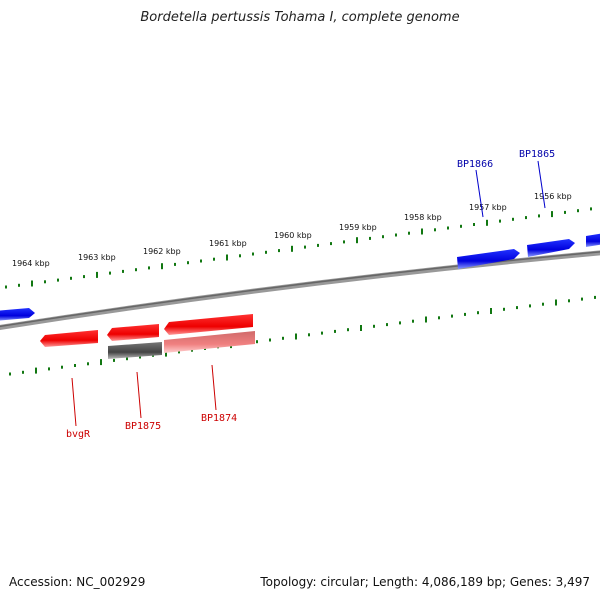 The image size is (600, 600). I want to click on scale-label: 1963 kbp, so click(97, 257).